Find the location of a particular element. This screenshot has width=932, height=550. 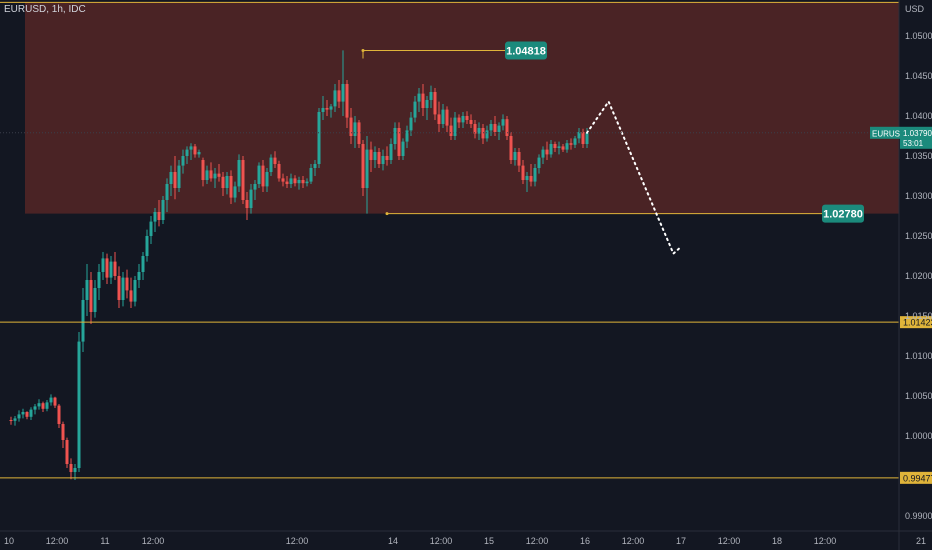

time-tick-label: 11 is located at coordinates (104, 541).